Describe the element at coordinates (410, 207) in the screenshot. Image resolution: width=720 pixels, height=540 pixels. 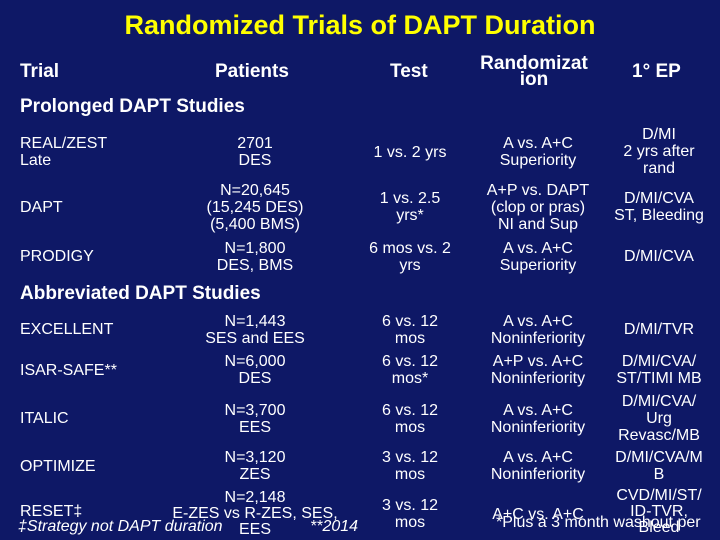
I see `test-cell: 1 vs. 2.5 yrs*` at that location.